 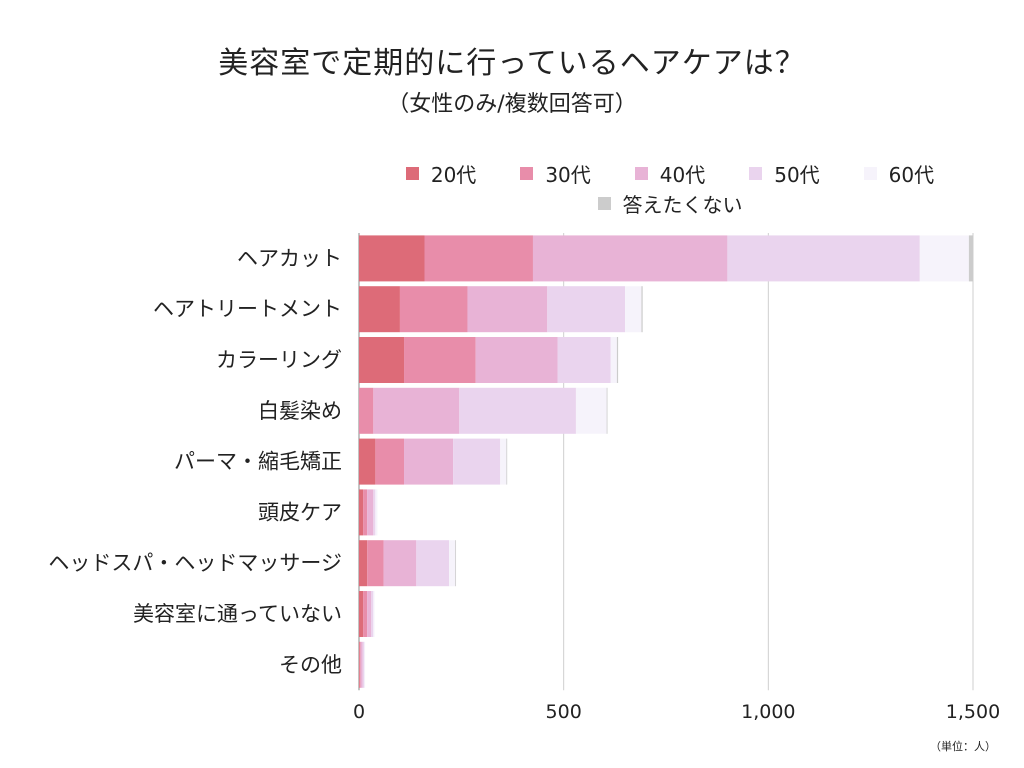 I want to click on x-tick-label: 1,500, so click(x=973, y=712).